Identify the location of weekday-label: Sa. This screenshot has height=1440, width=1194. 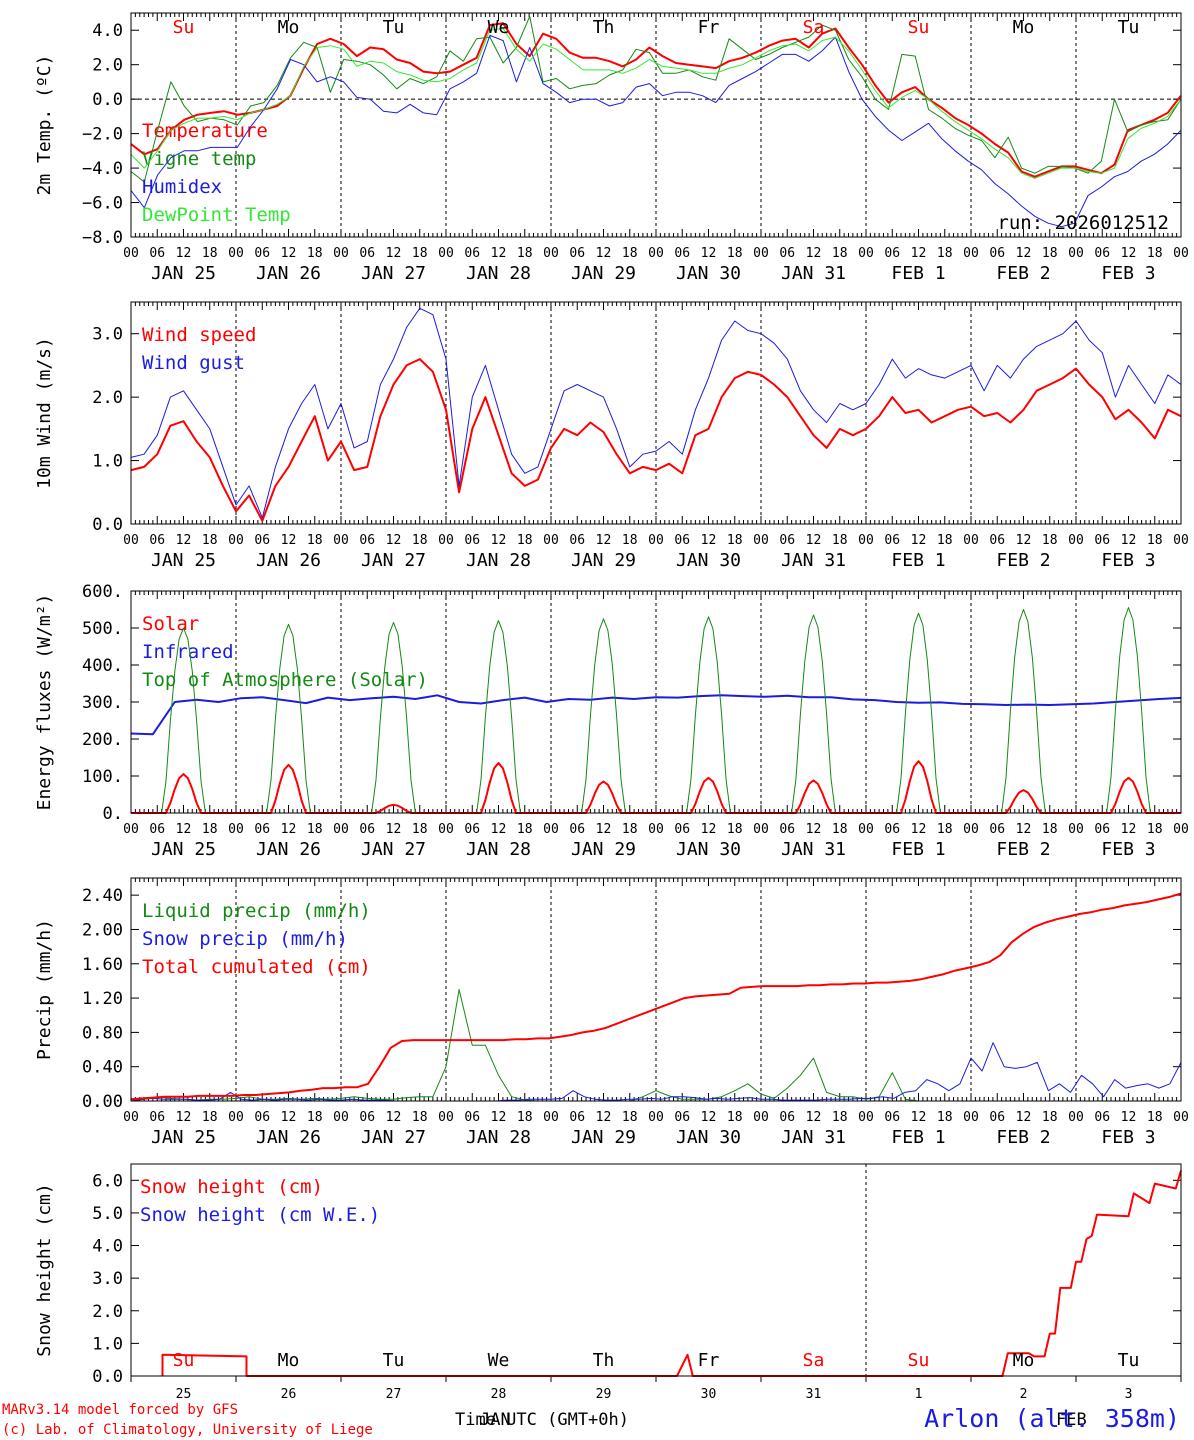
(814, 1360).